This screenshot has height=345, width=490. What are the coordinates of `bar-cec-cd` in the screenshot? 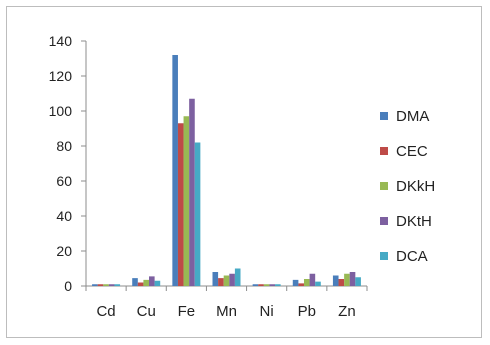 It's located at (100, 285).